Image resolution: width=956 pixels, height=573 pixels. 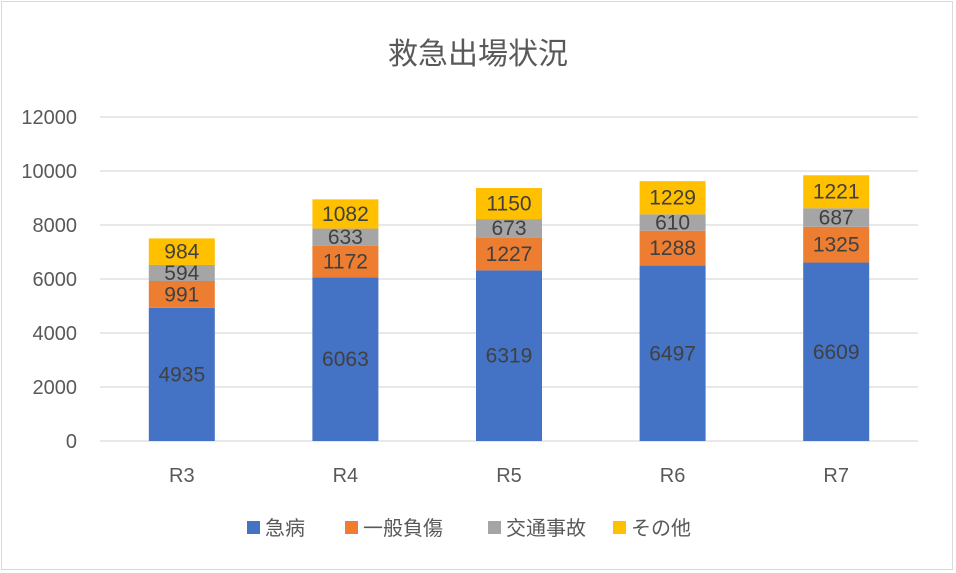 I want to click on data-label: 6063, so click(x=345, y=359).